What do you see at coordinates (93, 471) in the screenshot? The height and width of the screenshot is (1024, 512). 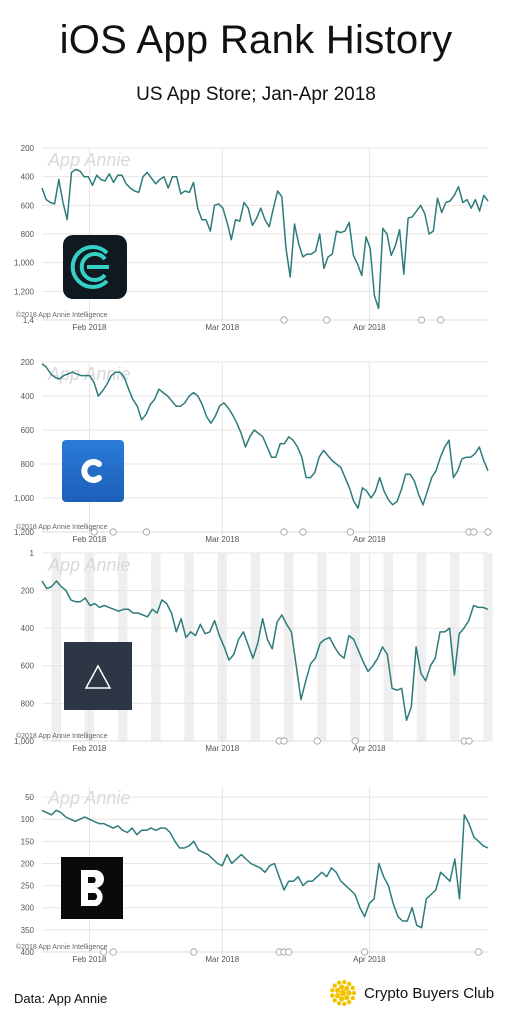 I see `coinbase-logo-icon` at bounding box center [93, 471].